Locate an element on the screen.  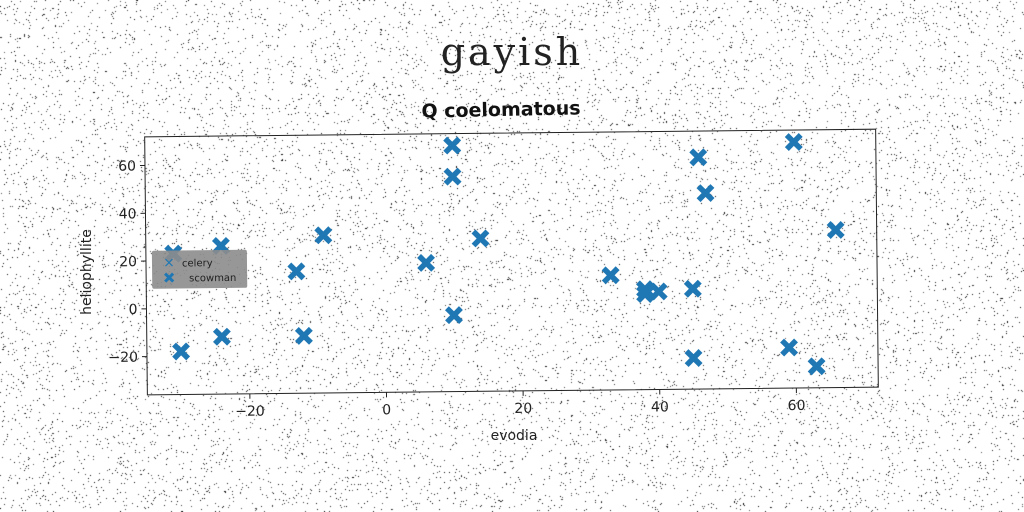
x-tick-label: −20 is located at coordinates (250, 412).